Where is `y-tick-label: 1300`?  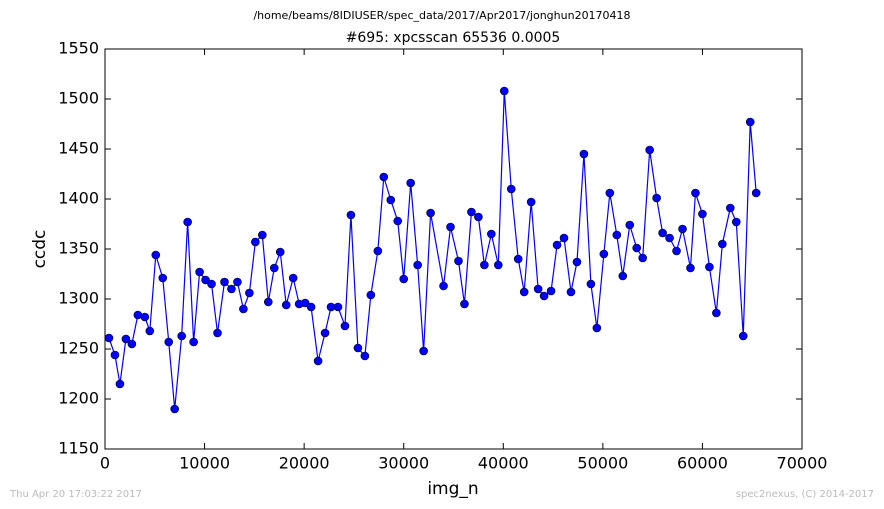 y-tick-label: 1300 is located at coordinates (78, 298).